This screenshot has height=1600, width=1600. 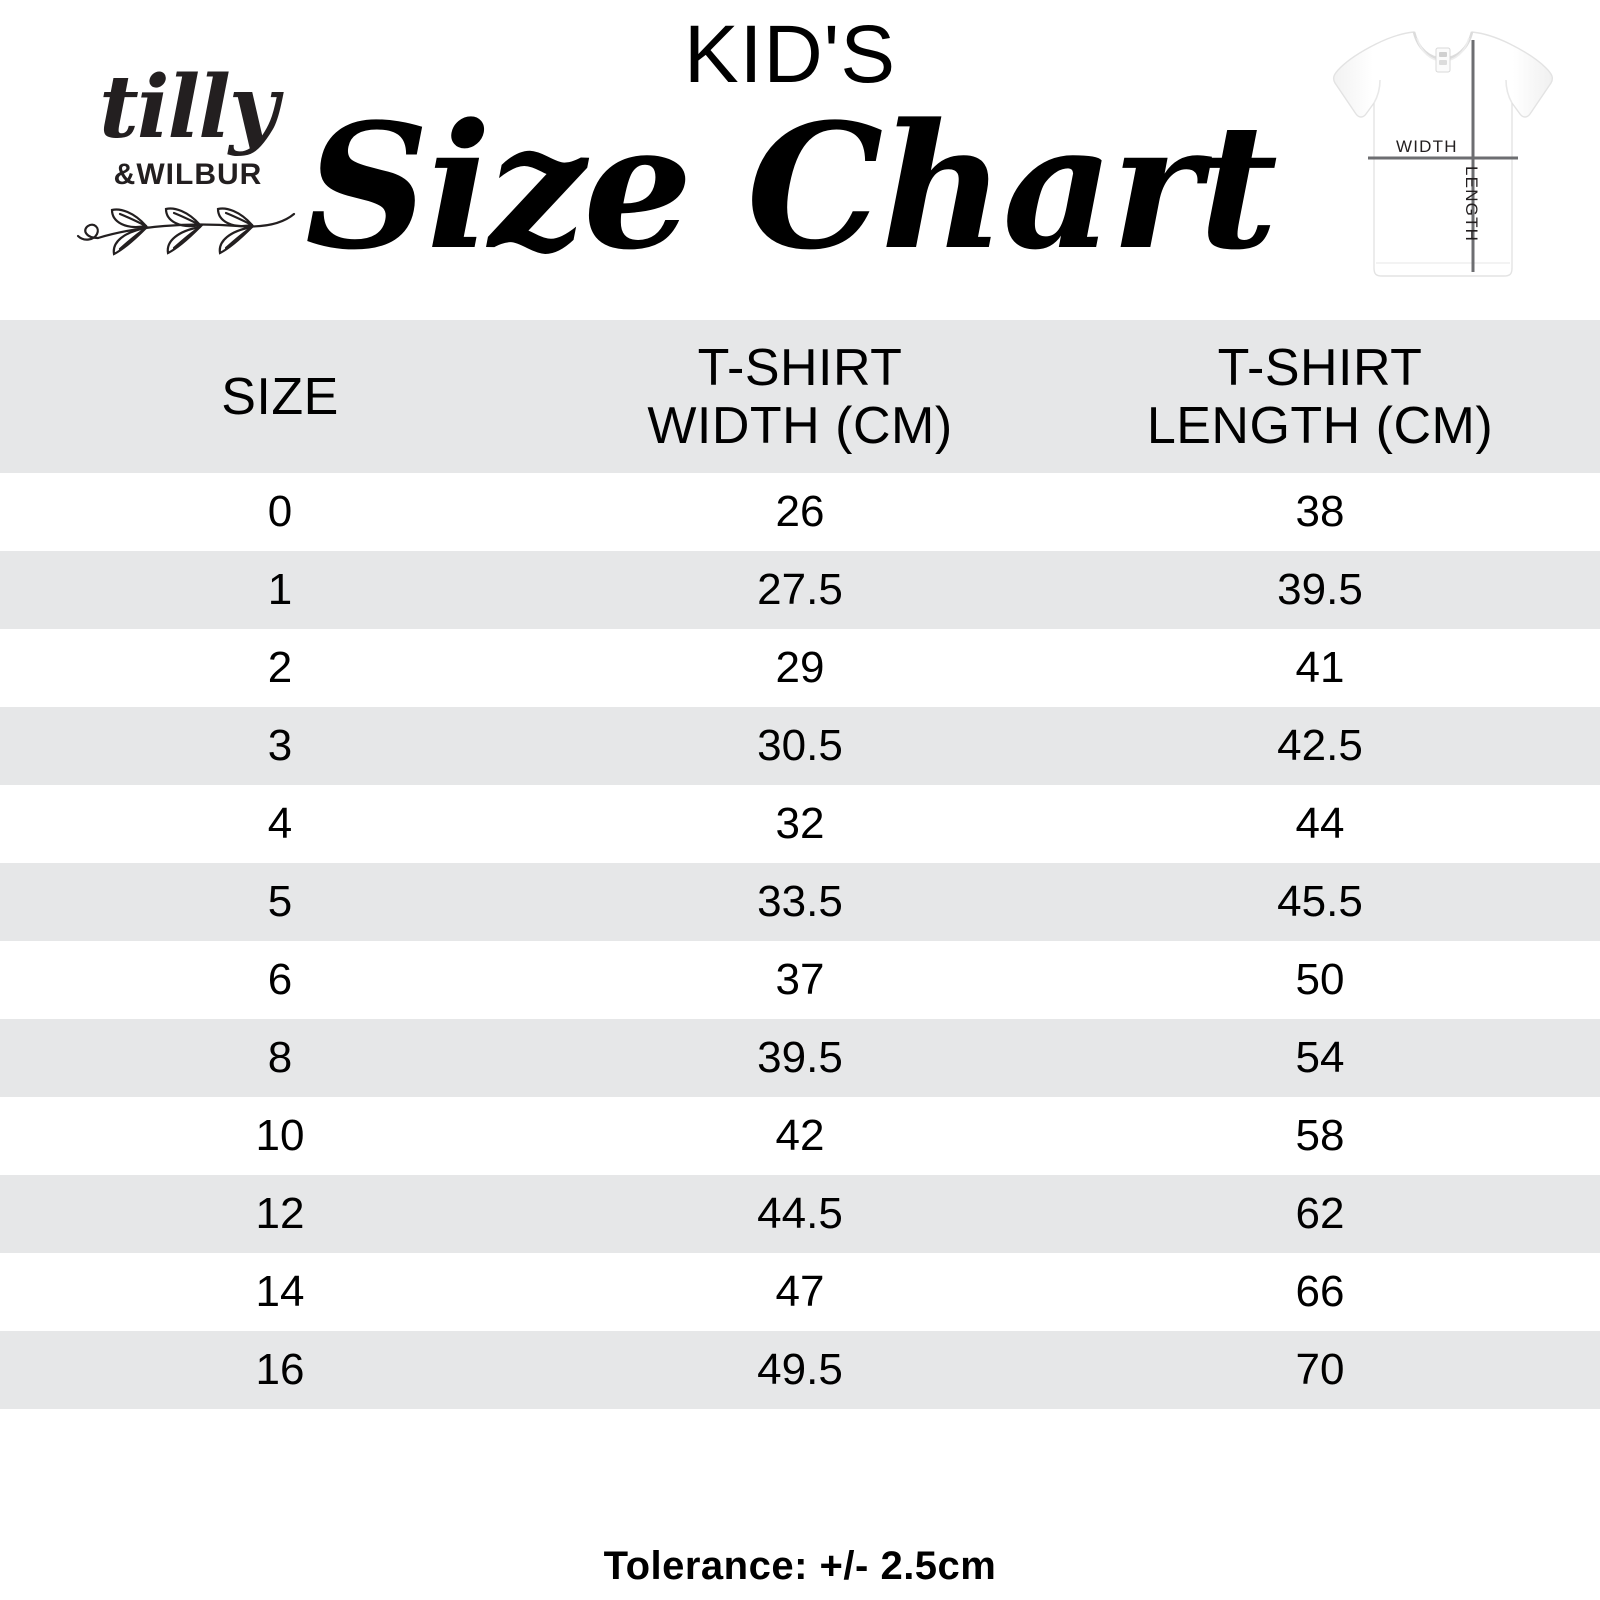 I want to click on cell-length: 38, so click(x=1320, y=512).